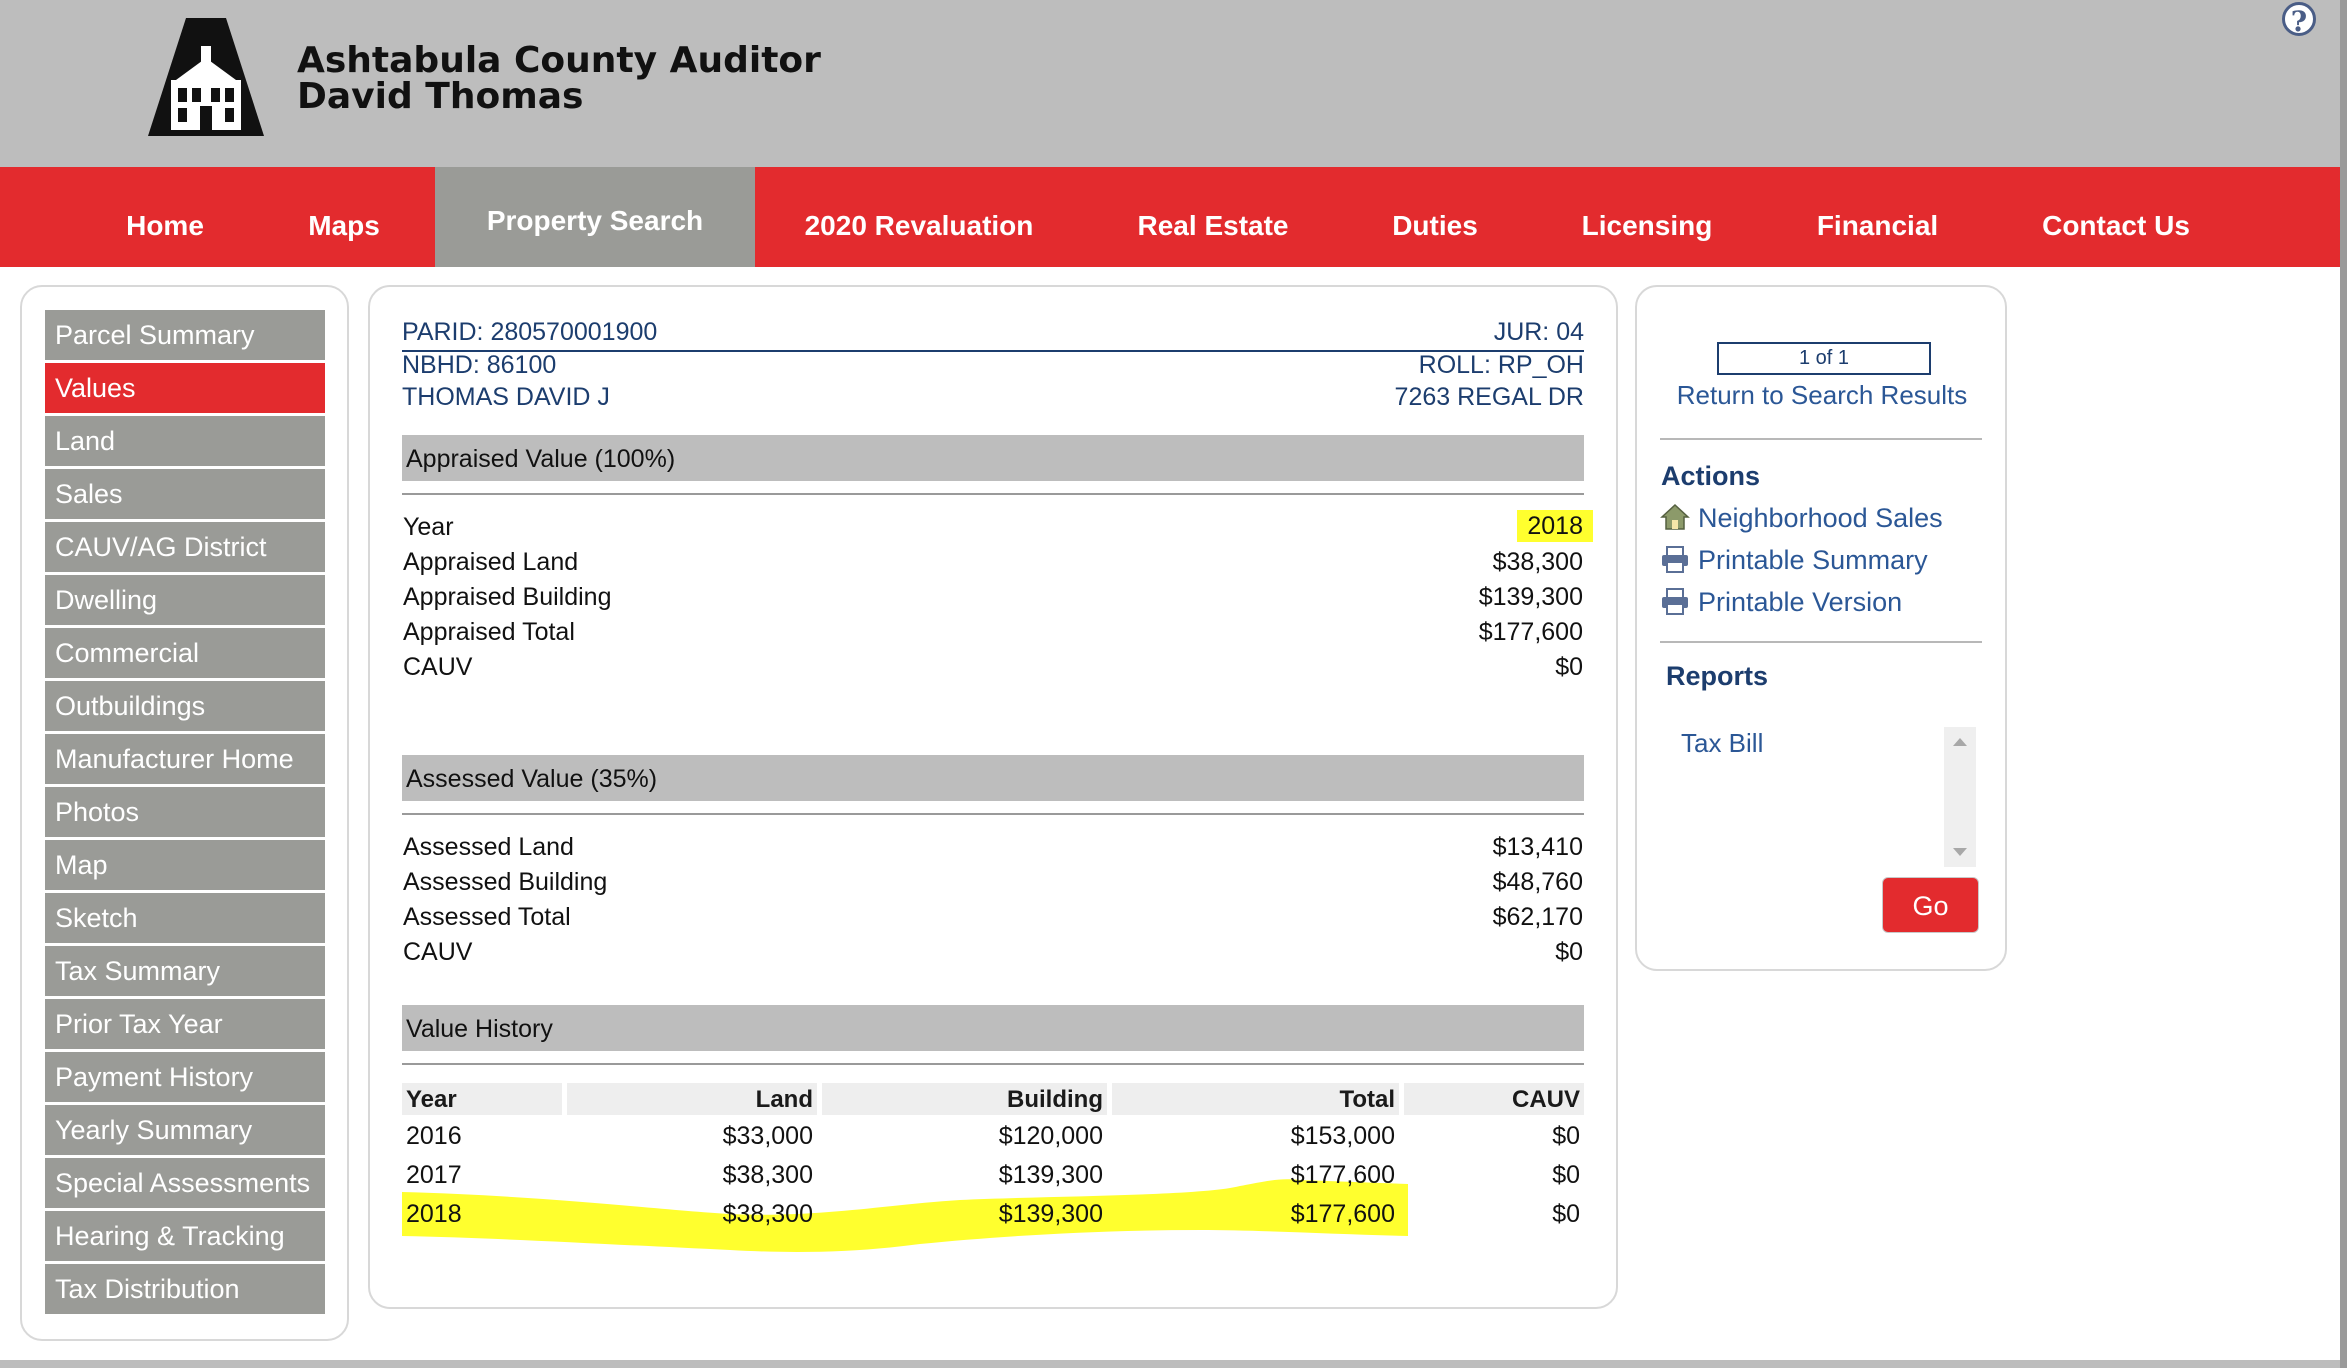 The height and width of the screenshot is (1368, 2347). Describe the element at coordinates (1170, 1364) in the screenshot. I see `page-bottom-border` at that location.